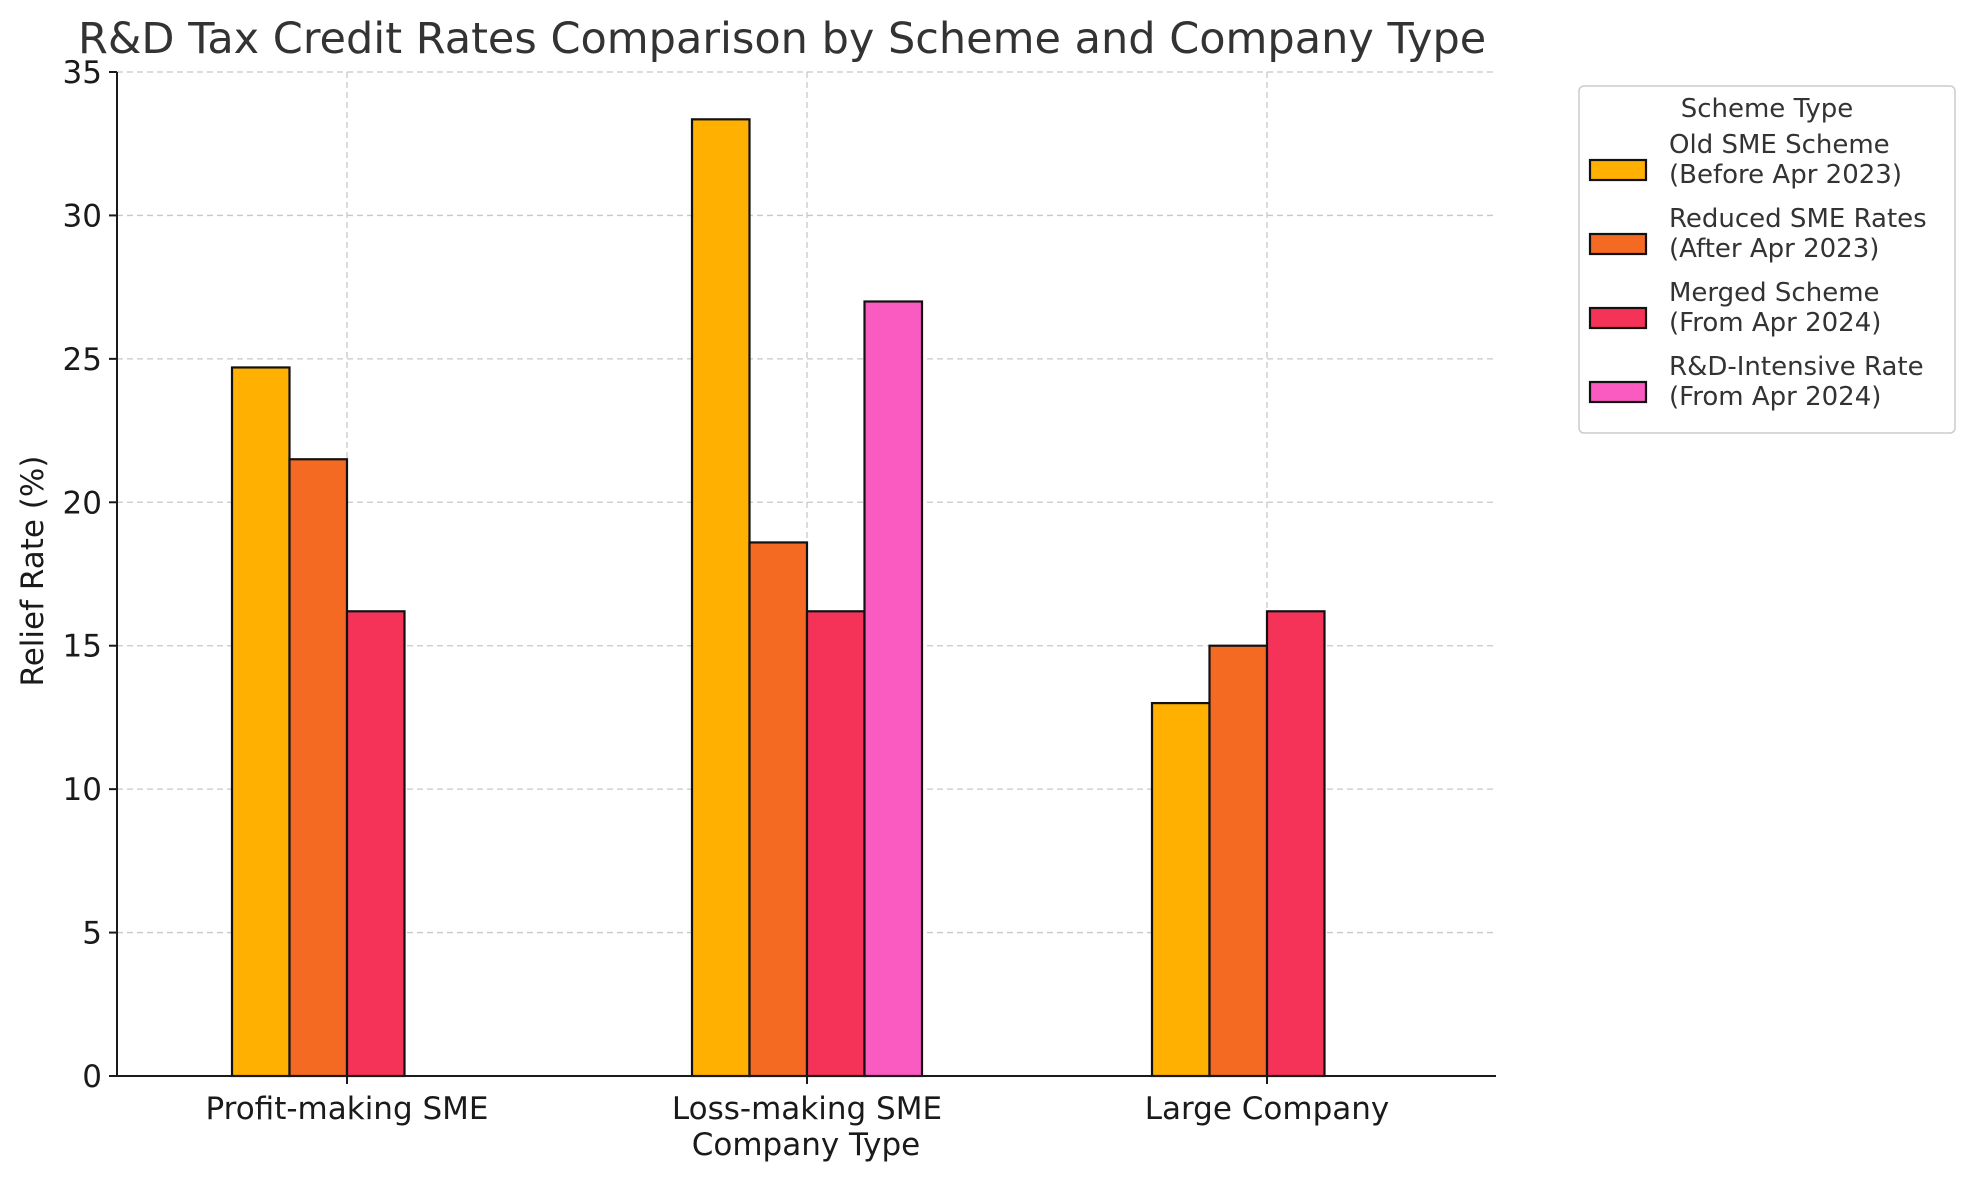  Describe the element at coordinates (807, 1109) in the screenshot. I see `x-tick-label: Loss-making SME` at that location.